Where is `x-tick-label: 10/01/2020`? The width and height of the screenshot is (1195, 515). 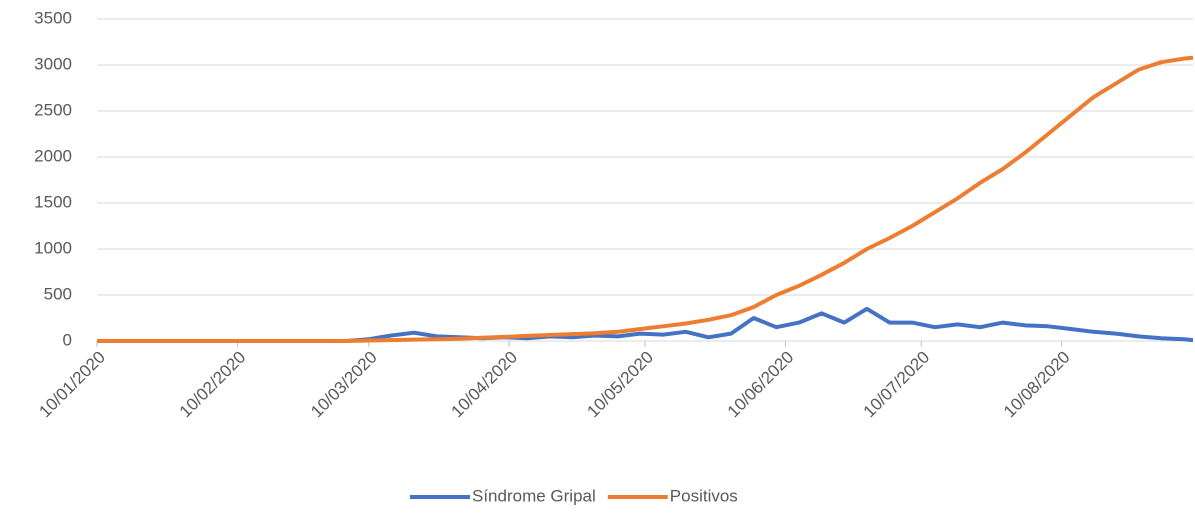 x-tick-label: 10/01/2020 is located at coordinates (72, 385).